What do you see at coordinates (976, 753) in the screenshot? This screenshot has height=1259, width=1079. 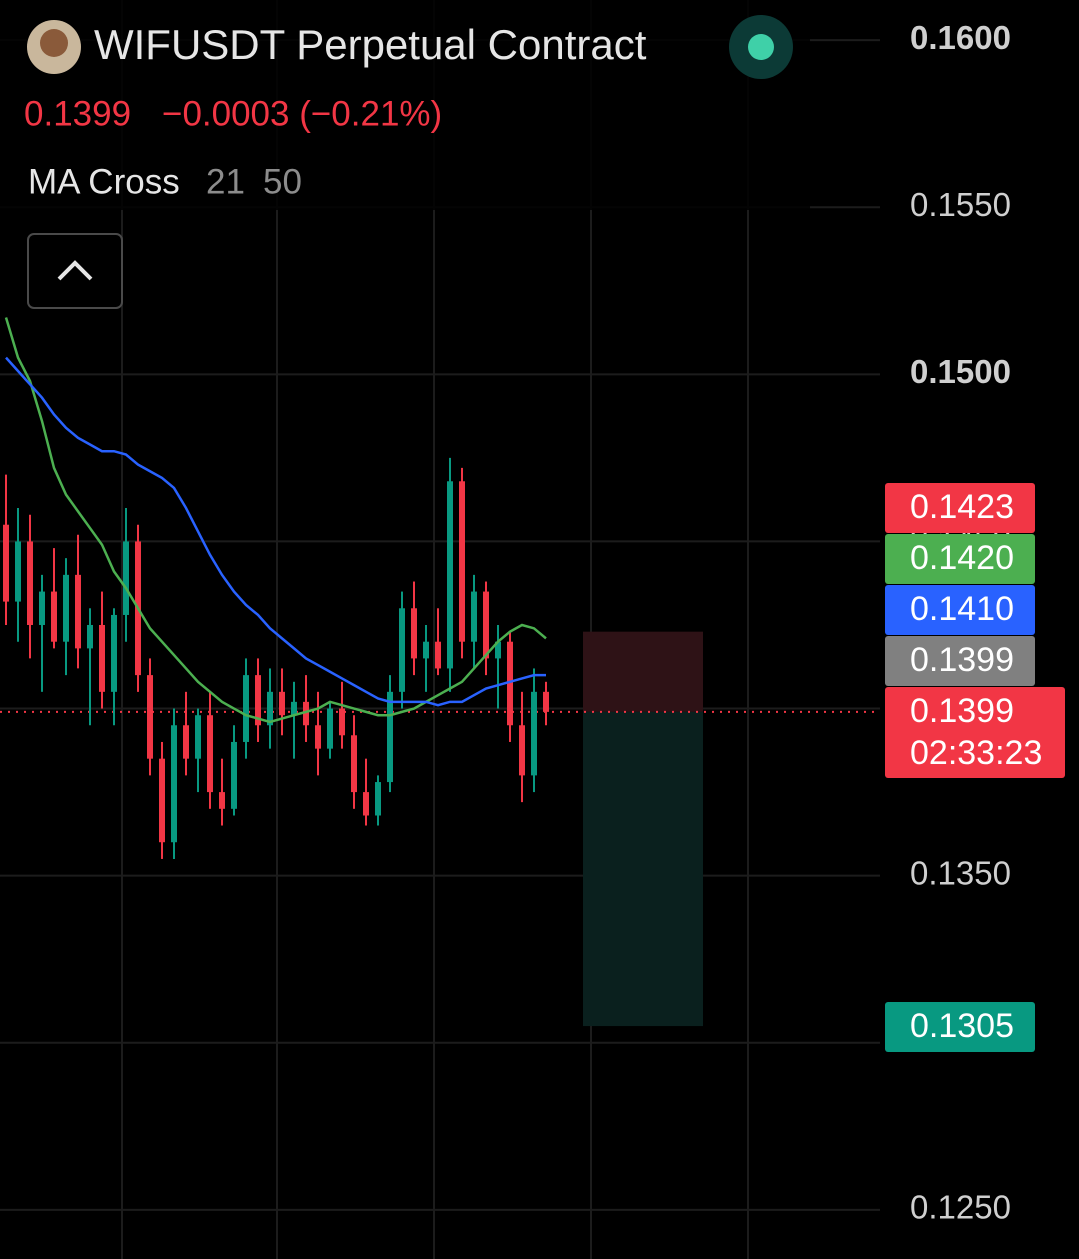 I see `countdown: 02:33:23` at bounding box center [976, 753].